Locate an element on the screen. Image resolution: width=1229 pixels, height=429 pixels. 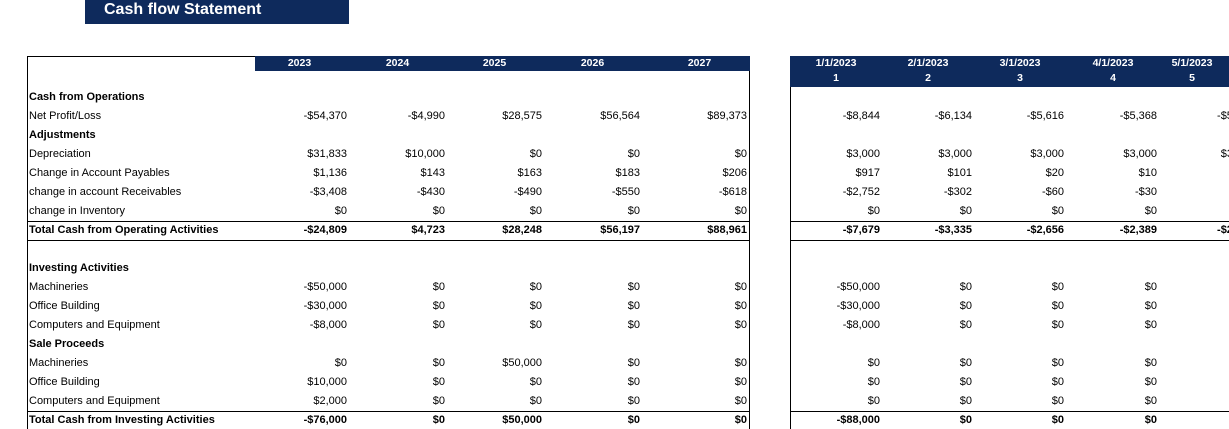
row-label: change in Inventory is located at coordinates (77, 211).